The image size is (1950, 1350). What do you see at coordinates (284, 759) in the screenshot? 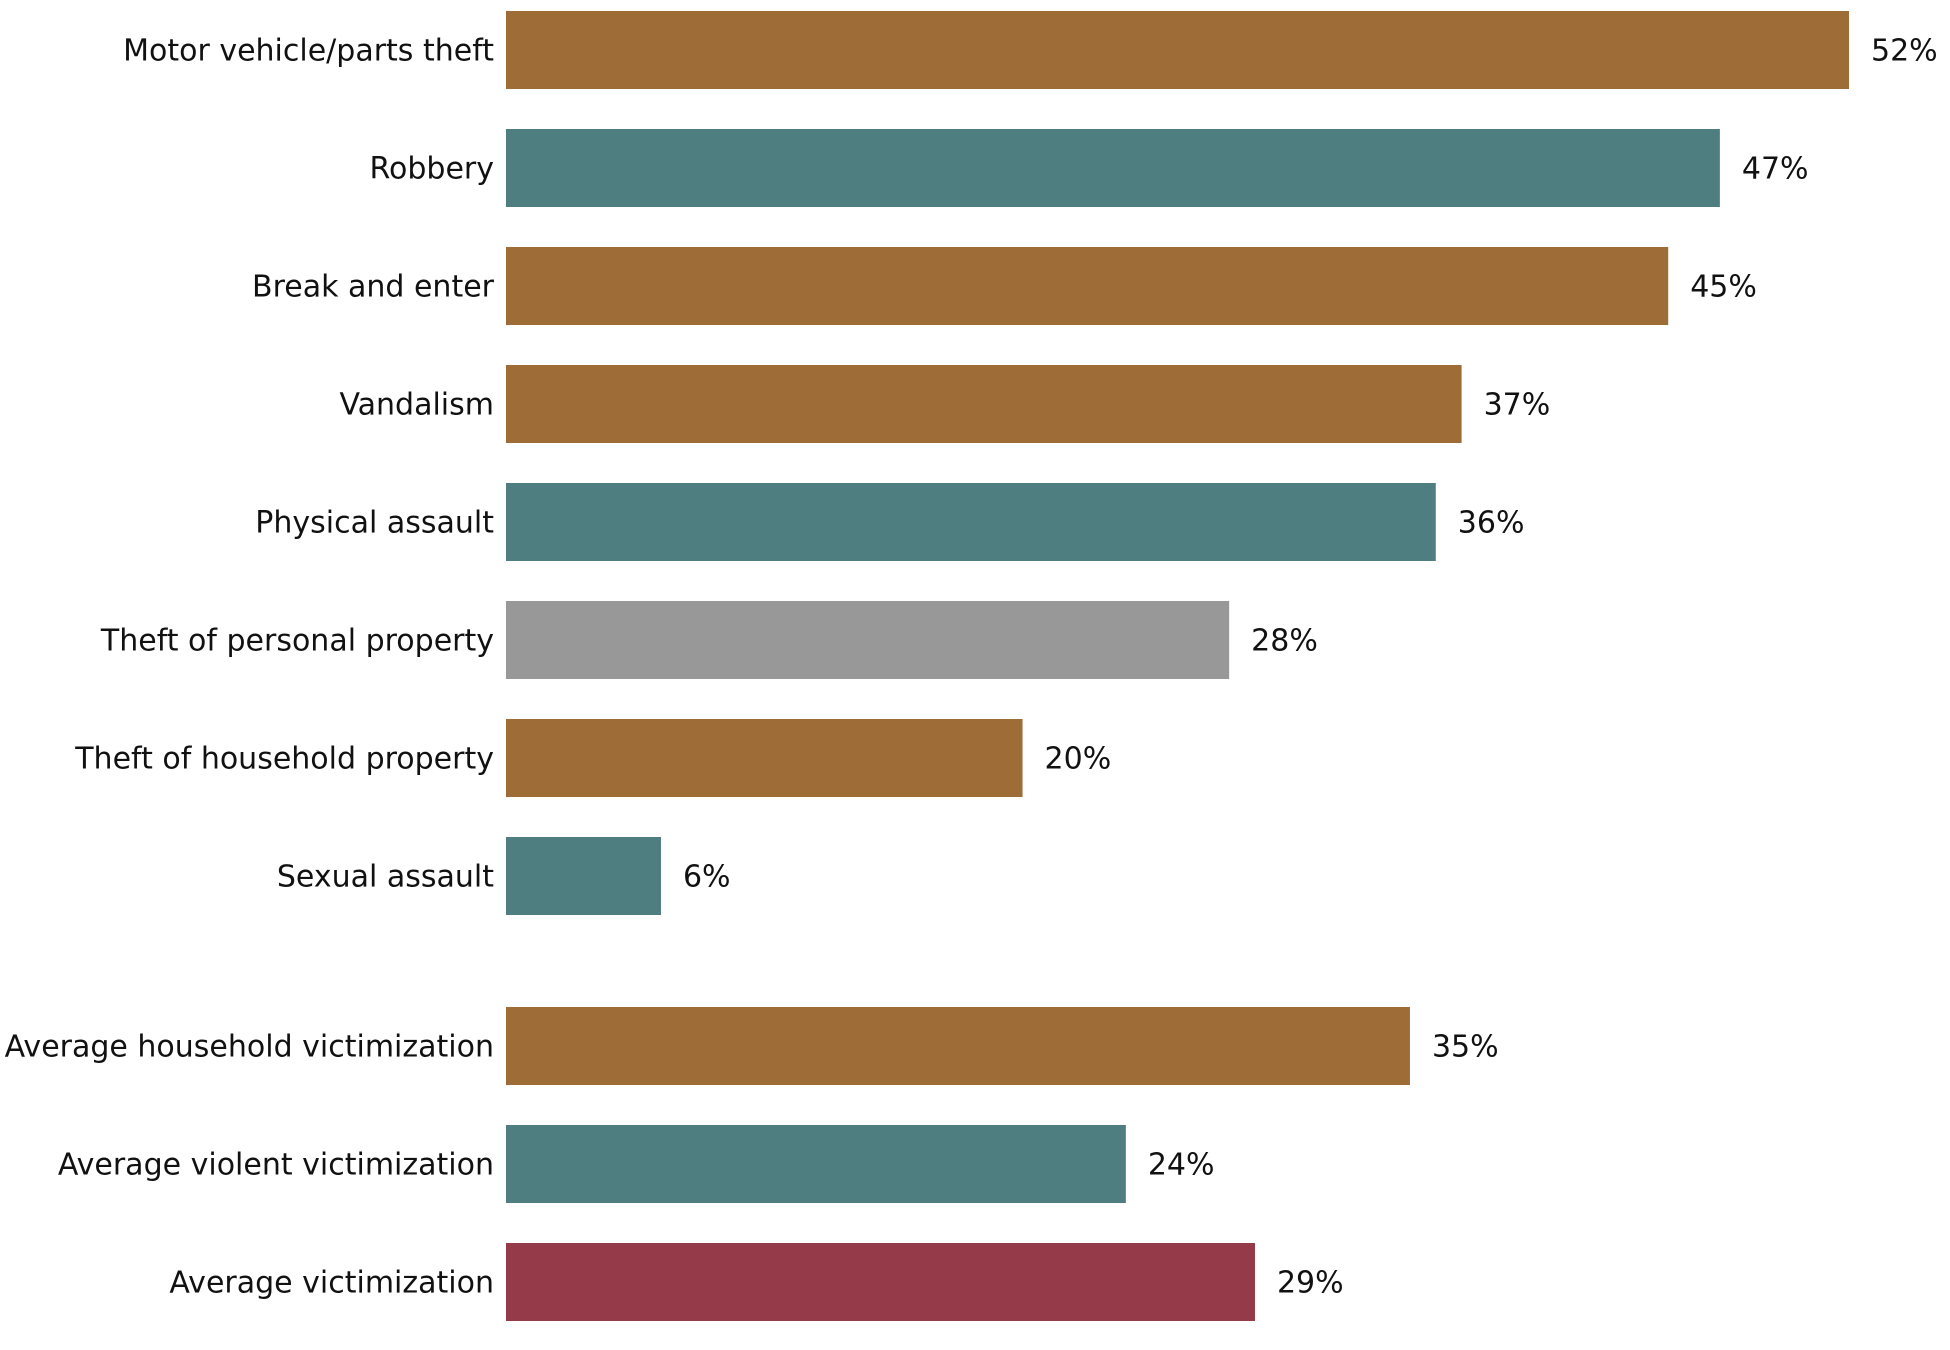
I see `category-label: Theft of household property` at bounding box center [284, 759].